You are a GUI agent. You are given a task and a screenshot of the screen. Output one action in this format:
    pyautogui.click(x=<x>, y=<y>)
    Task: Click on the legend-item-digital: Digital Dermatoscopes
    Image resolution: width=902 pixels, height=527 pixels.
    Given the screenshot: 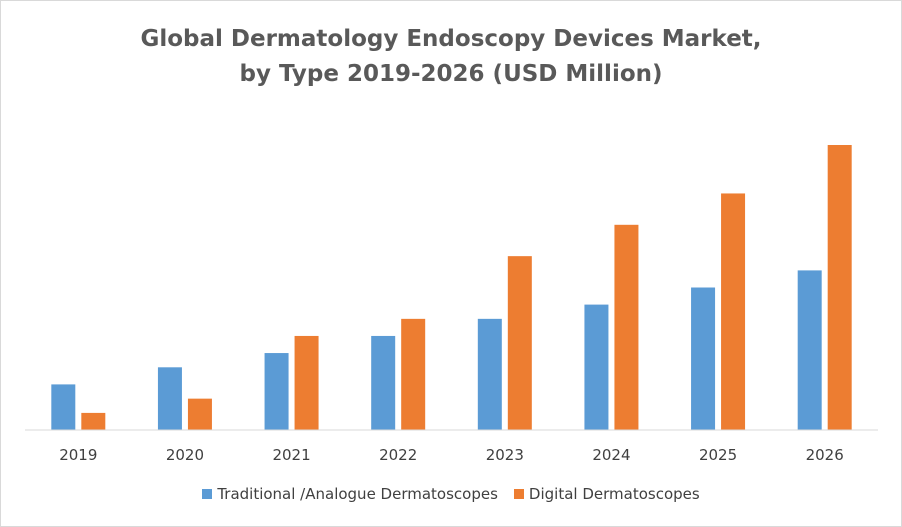 What is the action you would take?
    pyautogui.click(x=606, y=494)
    